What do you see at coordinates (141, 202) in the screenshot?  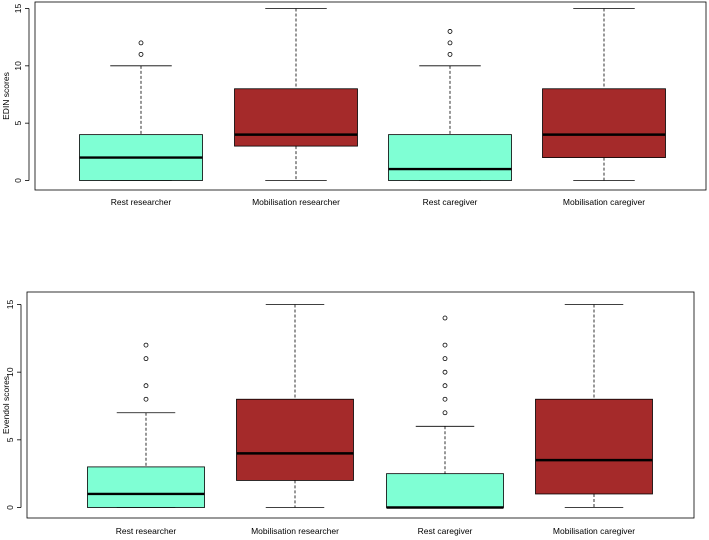 I see `edin-x-label-rest-researcher: Rest researcher` at bounding box center [141, 202].